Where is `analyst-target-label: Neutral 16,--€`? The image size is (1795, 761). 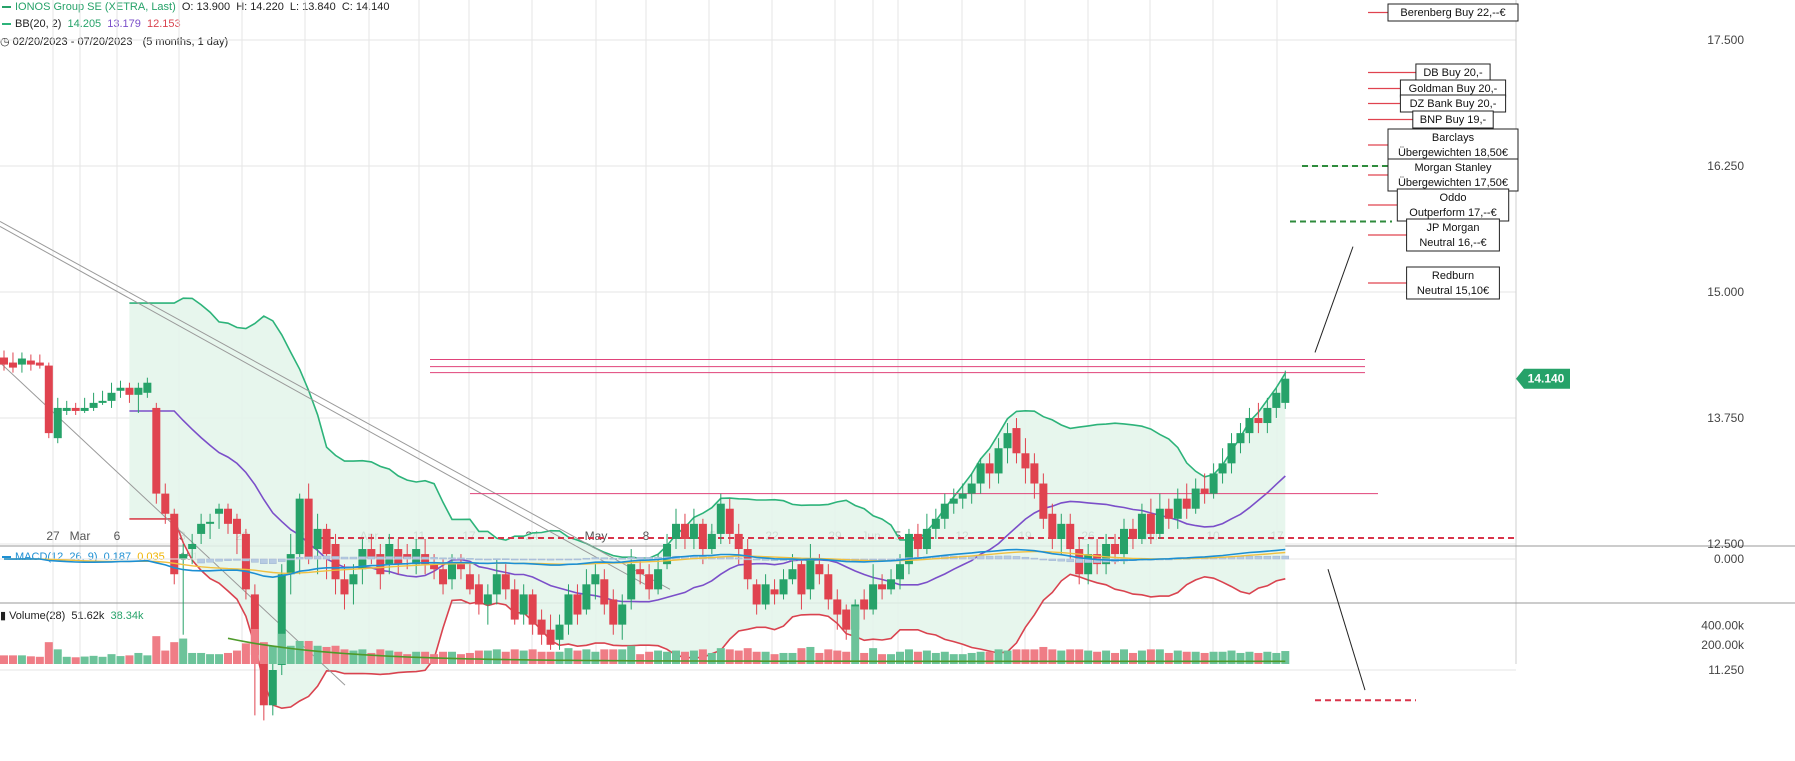 analyst-target-label: Neutral 16,--€ is located at coordinates (1452, 243).